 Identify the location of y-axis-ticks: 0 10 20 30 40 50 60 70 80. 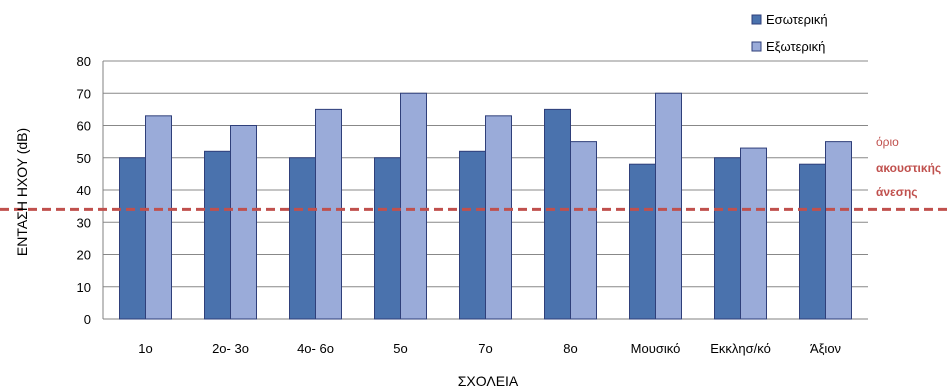
(84, 190).